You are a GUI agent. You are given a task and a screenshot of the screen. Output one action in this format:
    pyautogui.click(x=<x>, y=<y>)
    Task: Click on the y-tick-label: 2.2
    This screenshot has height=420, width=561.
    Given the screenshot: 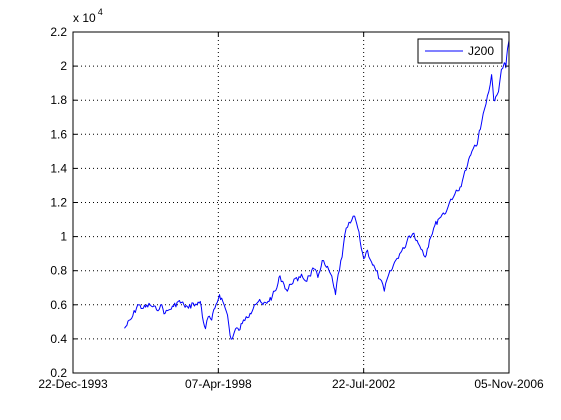 What is the action you would take?
    pyautogui.click(x=58, y=32)
    